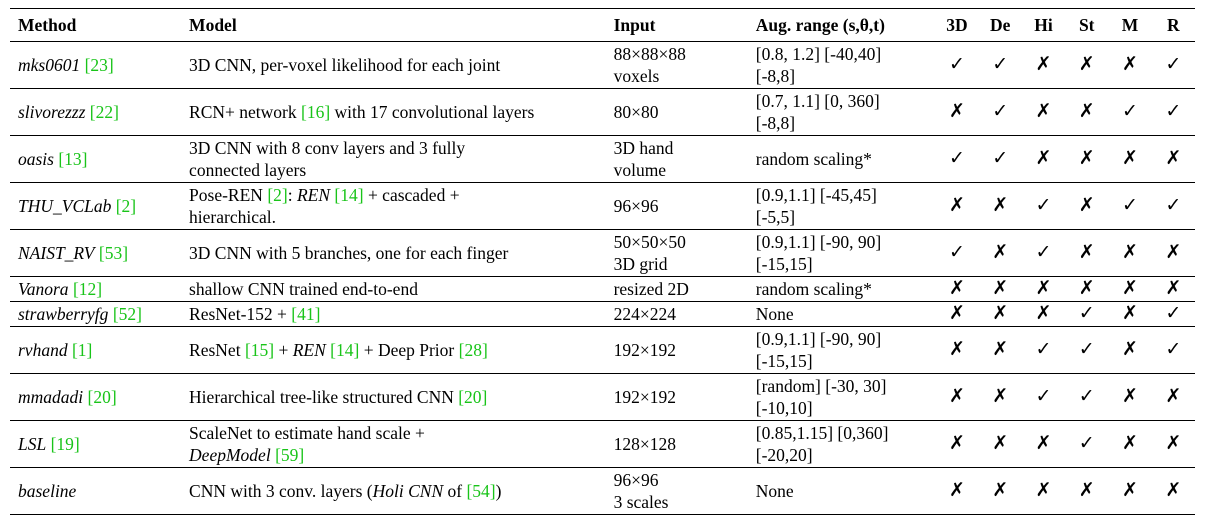  I want to click on input-line: 192×192, so click(644, 350).